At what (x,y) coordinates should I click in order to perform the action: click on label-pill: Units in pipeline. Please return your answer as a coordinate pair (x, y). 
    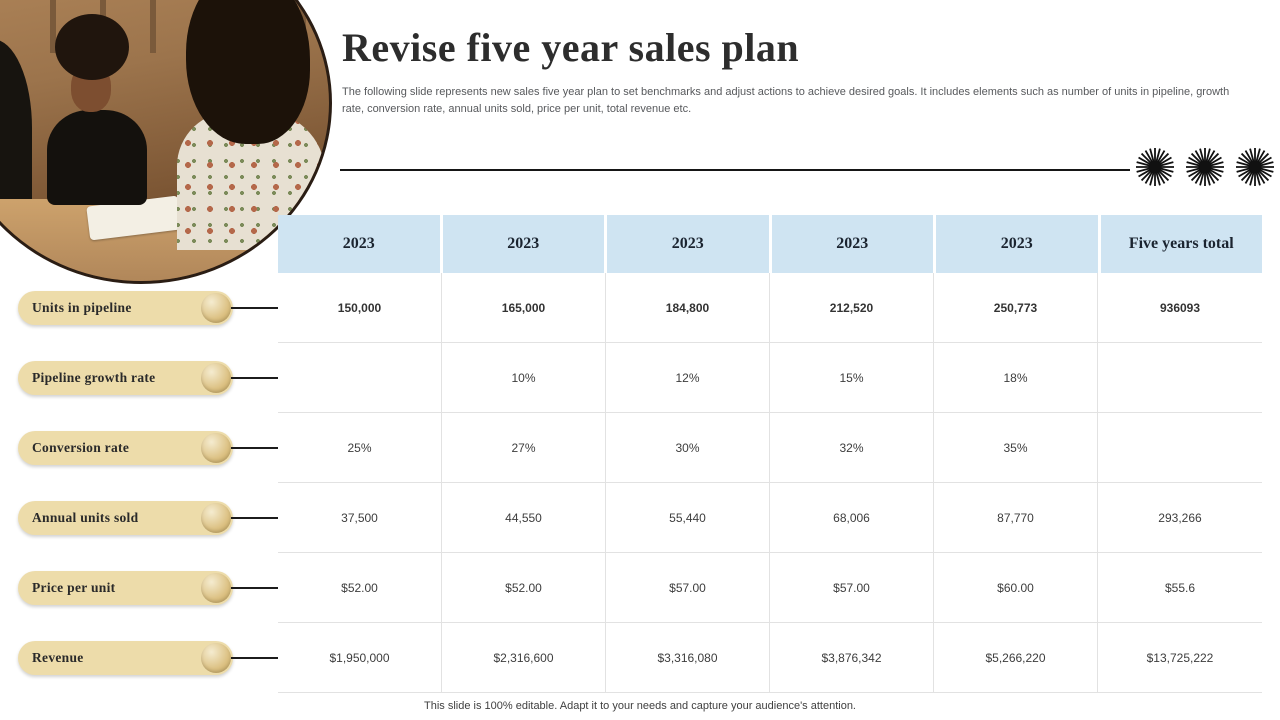
    Looking at the image, I should click on (125, 308).